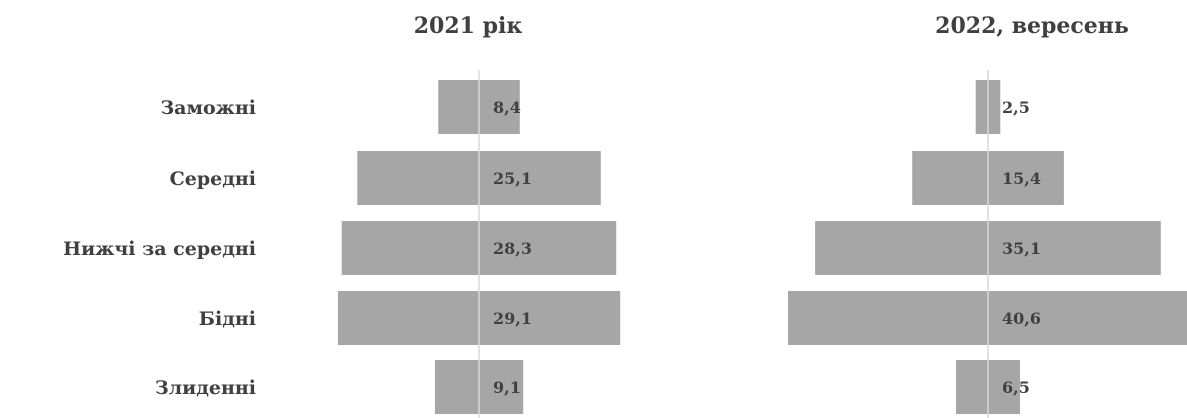 This screenshot has width=1187, height=418. I want to click on data-label: 28,3, so click(512, 248).